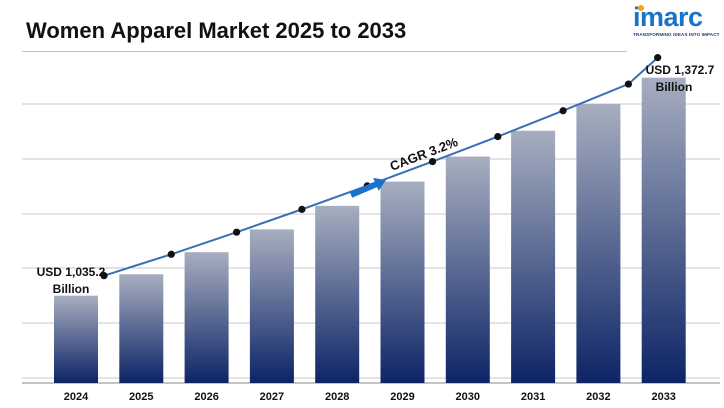 This screenshot has width=724, height=408. Describe the element at coordinates (237, 232) in the screenshot. I see `trend-marker-2026` at that location.